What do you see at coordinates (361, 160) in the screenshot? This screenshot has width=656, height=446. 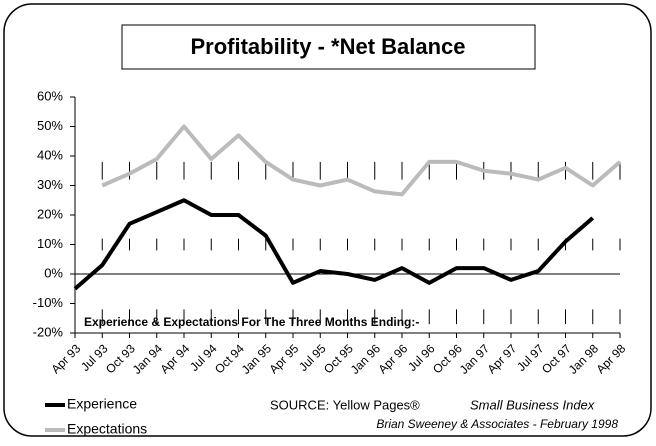 I see `series-line` at bounding box center [361, 160].